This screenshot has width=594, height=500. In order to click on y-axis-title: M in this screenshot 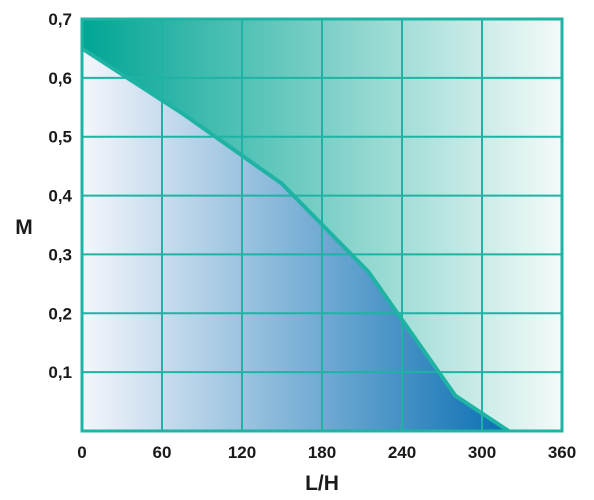, I will do `click(24, 227)`.